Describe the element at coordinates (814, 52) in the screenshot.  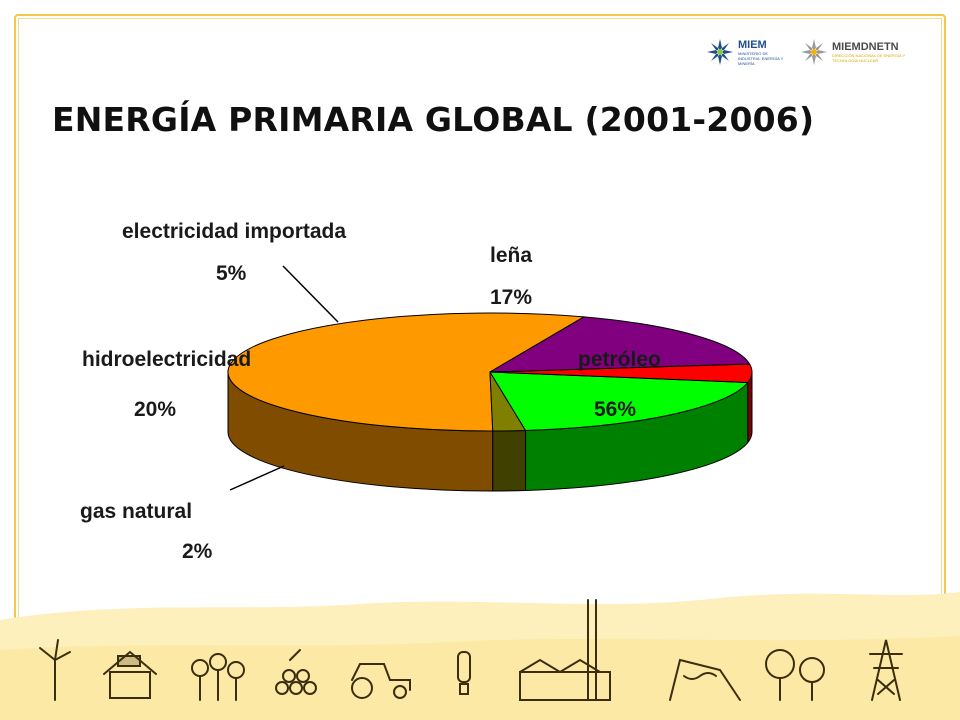
I see `dnetn-sun-icon` at that location.